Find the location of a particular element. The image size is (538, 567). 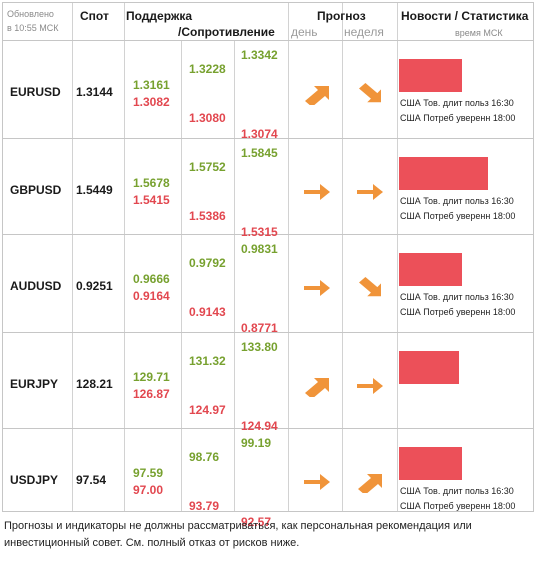

resistance-level-2: 1.5386 is located at coordinates (207, 216).